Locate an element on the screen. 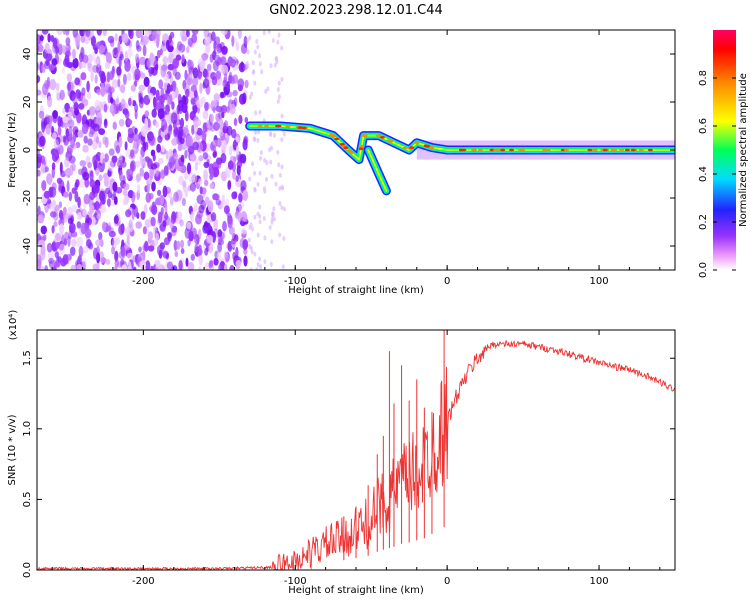 The width and height of the screenshot is (750, 600). colorbar-tick-label: 0.2 is located at coordinates (703, 222).